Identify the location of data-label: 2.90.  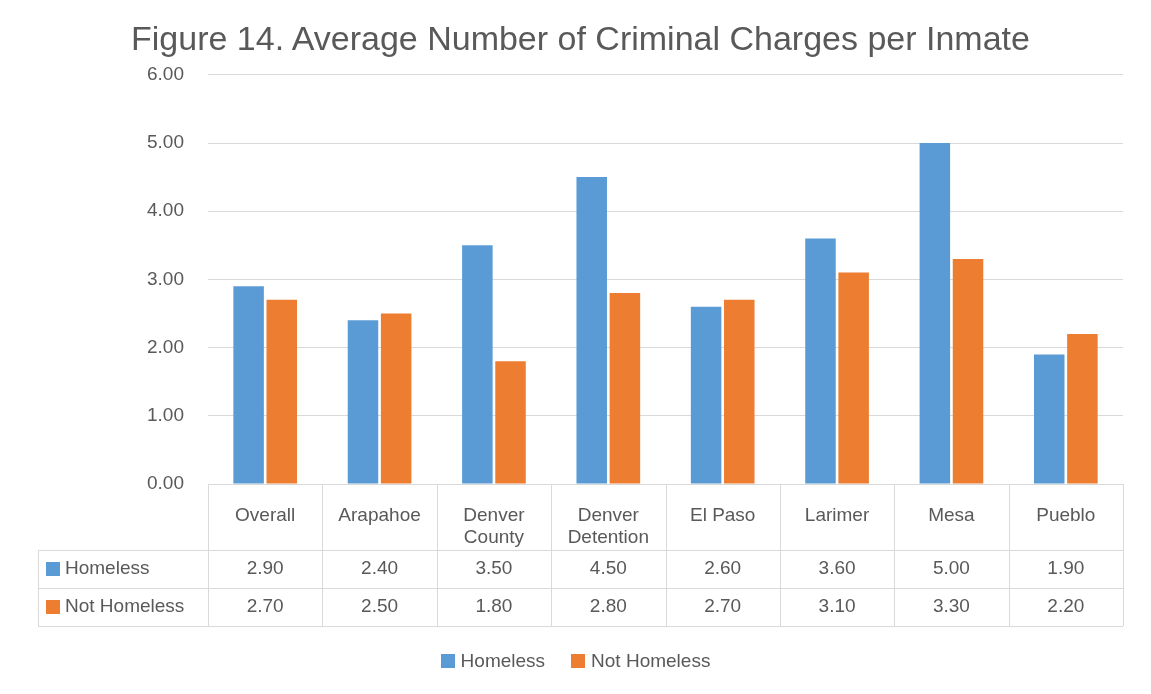
(265, 568).